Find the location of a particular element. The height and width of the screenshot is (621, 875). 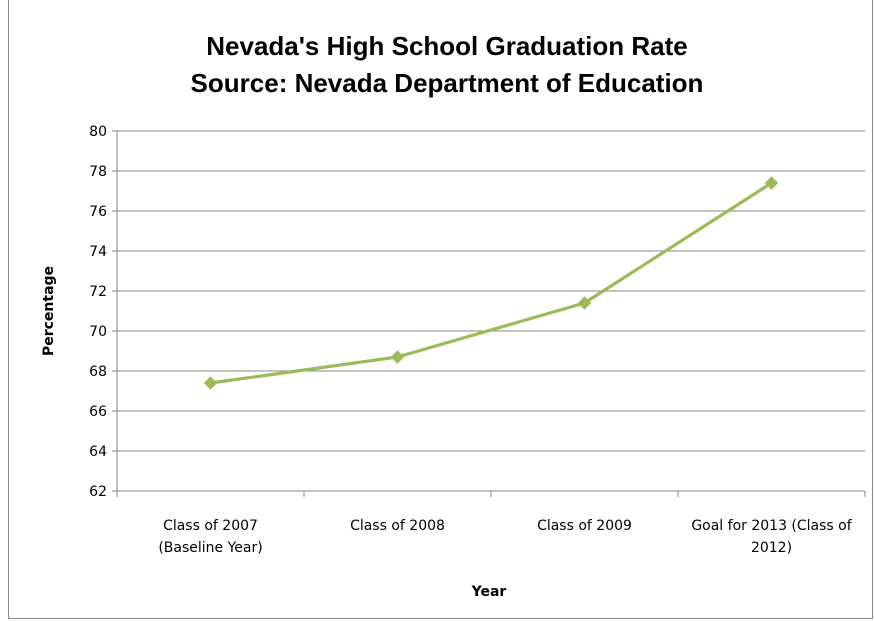

y-tick-label: 78 is located at coordinates (98, 172).